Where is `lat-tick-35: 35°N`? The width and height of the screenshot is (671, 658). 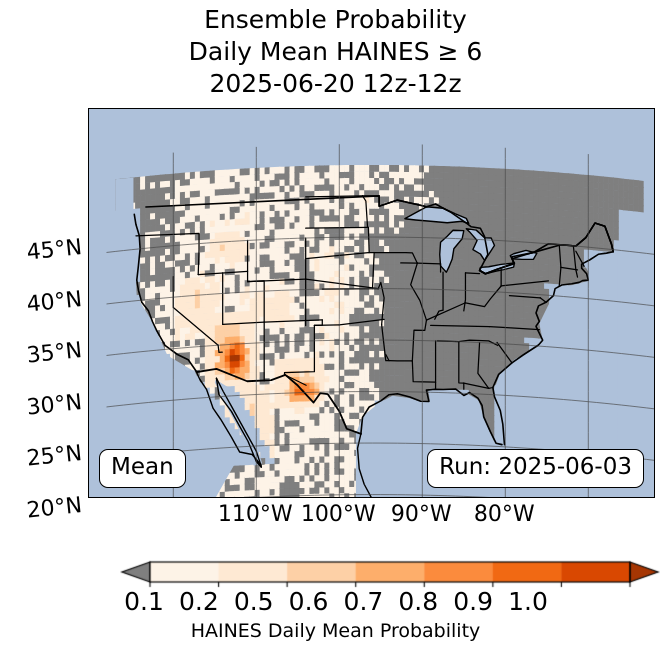 lat-tick-35: 35°N is located at coordinates (54, 353).